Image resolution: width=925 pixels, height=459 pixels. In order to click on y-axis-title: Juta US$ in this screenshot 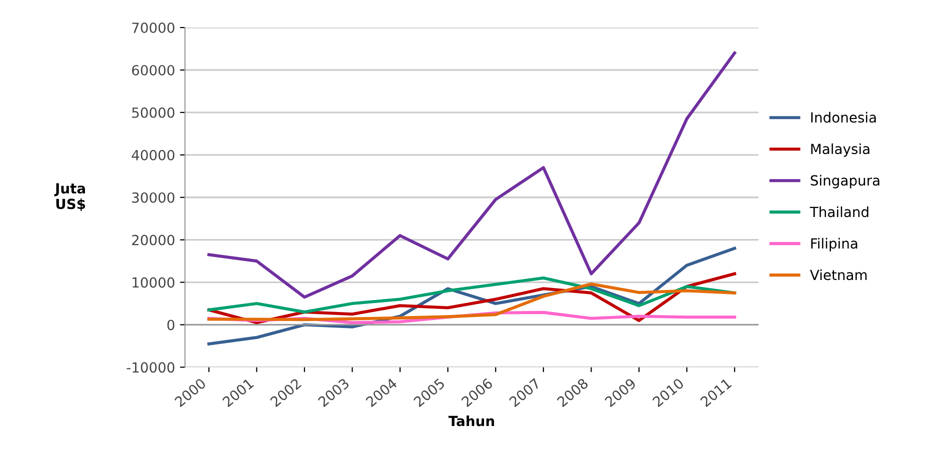, I will do `click(70, 197)`.